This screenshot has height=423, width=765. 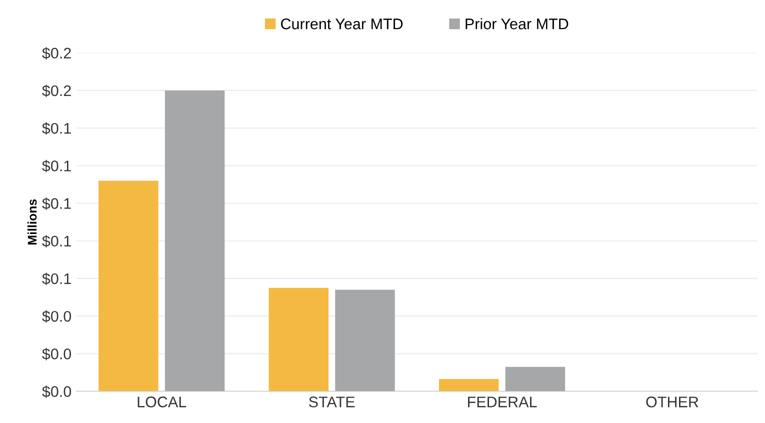 I want to click on legend-label: Current Year MTD, so click(x=342, y=24).